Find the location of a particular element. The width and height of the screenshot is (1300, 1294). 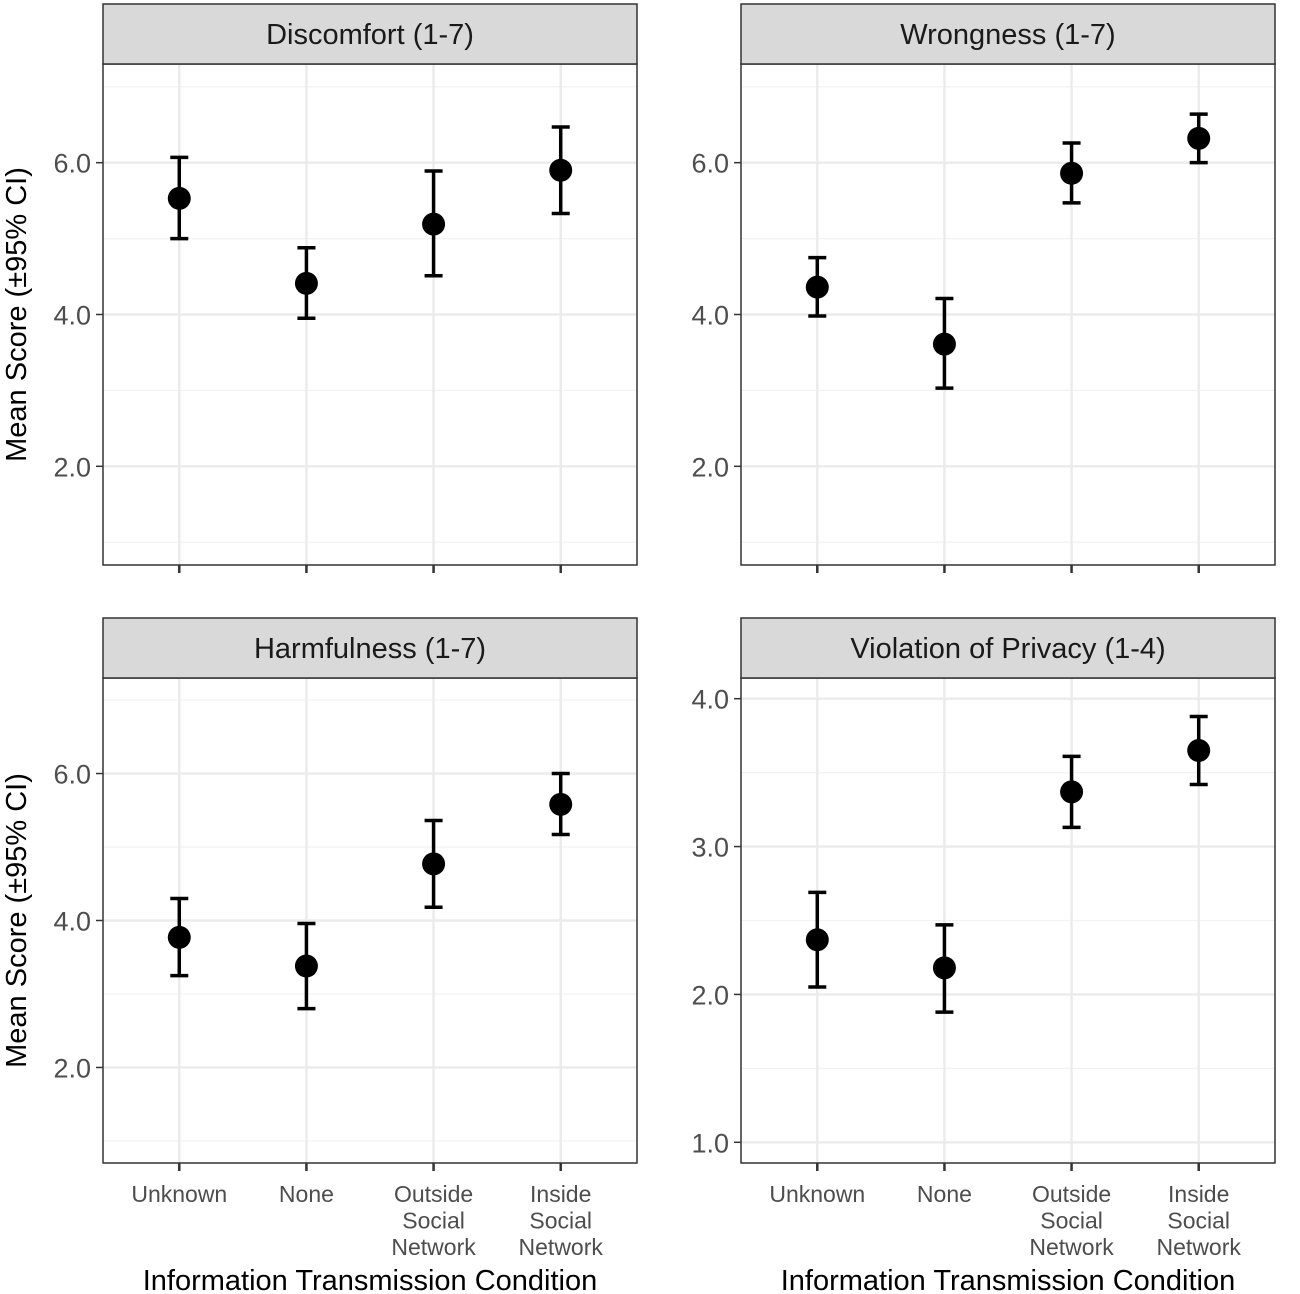

y-tick-label: 3.0 is located at coordinates (710, 848).